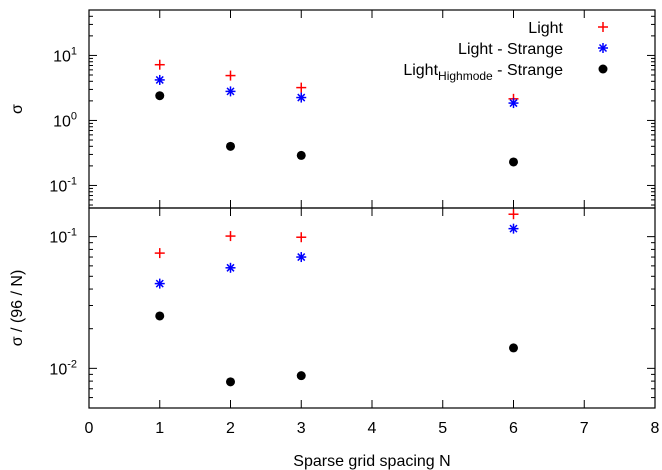 The height and width of the screenshot is (470, 662). Describe the element at coordinates (584, 428) in the screenshot. I see `x-tick-label: 7` at that location.